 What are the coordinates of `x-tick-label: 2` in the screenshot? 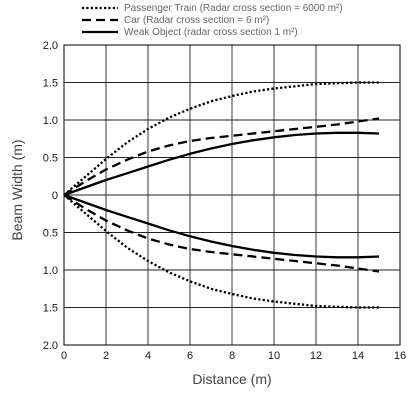 It's located at (106, 356).